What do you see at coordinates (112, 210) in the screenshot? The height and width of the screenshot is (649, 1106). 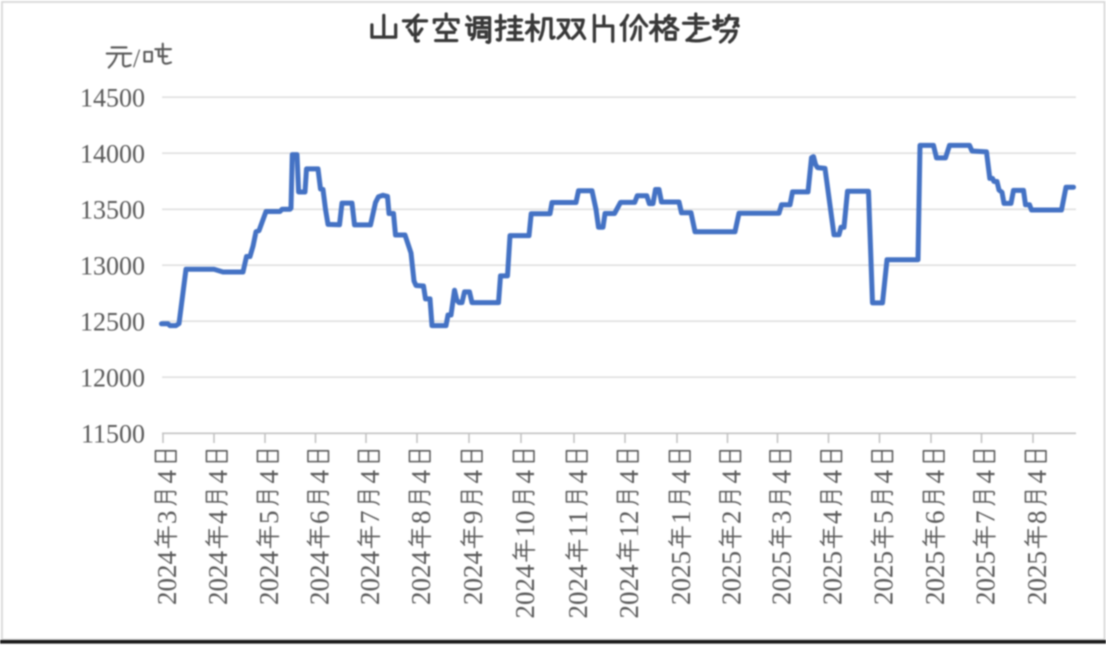 I see `svg-text: 13500` at bounding box center [112, 210].